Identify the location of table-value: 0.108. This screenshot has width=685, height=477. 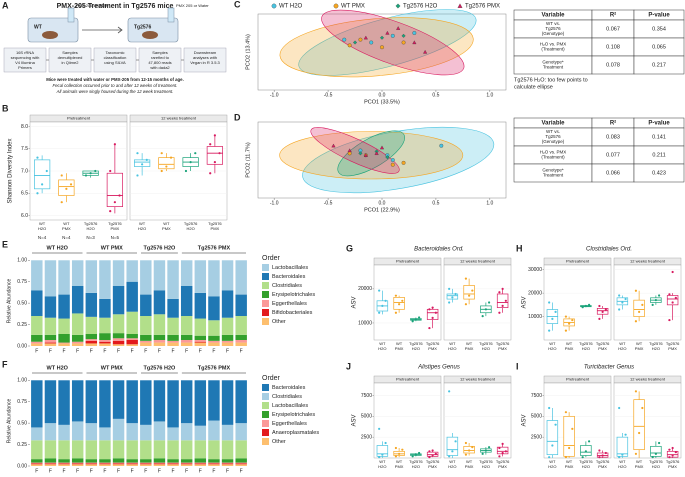
(613, 47).